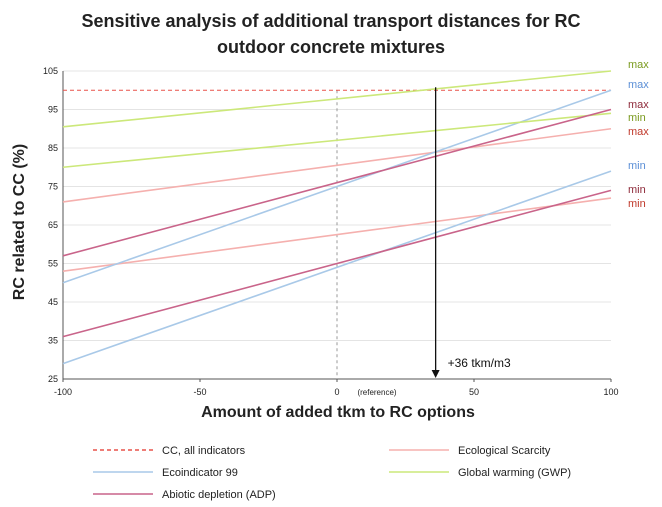  I want to click on x-tick-label-2: 0, so click(336, 392).